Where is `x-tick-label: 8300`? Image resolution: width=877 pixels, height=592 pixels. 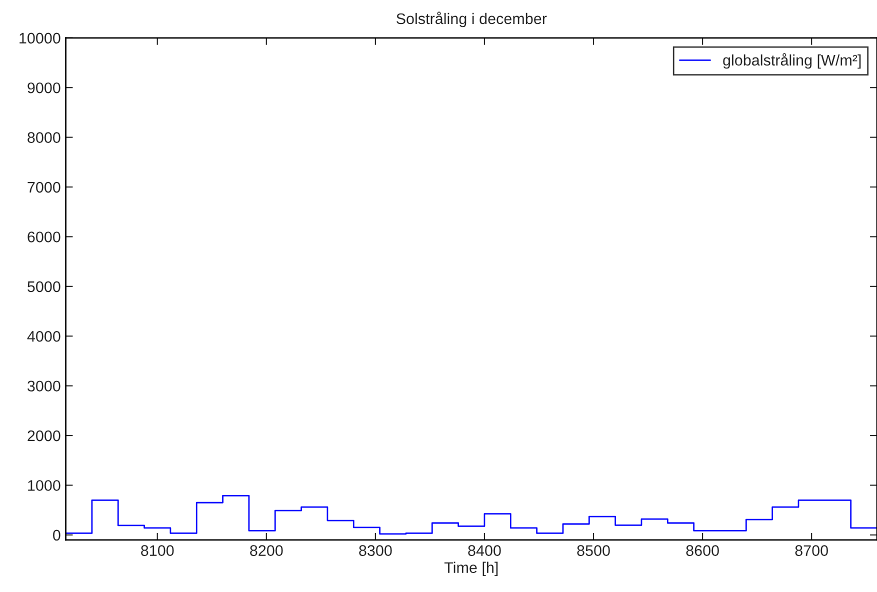 x-tick-label: 8300 is located at coordinates (375, 550).